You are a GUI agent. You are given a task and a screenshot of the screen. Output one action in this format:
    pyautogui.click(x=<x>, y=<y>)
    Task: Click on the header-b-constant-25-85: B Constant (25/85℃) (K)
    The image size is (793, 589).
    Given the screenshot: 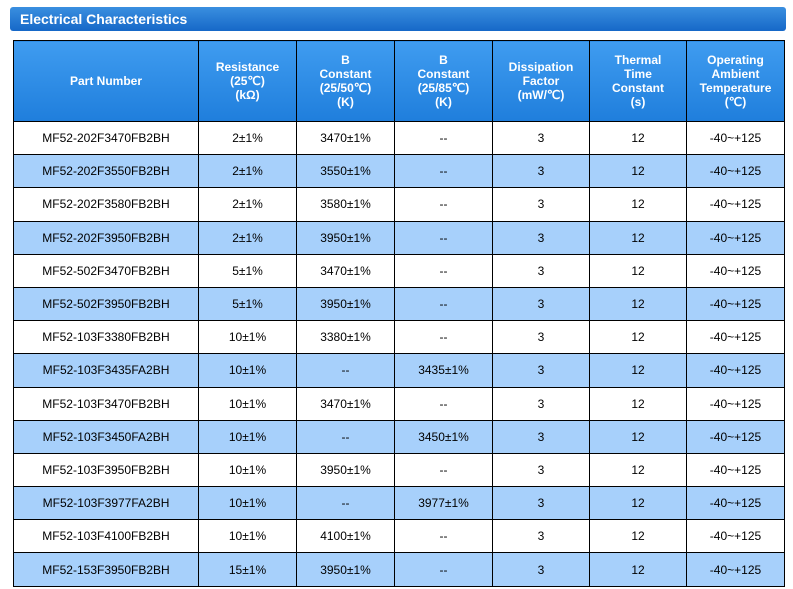 What is the action you would take?
    pyautogui.click(x=443, y=81)
    